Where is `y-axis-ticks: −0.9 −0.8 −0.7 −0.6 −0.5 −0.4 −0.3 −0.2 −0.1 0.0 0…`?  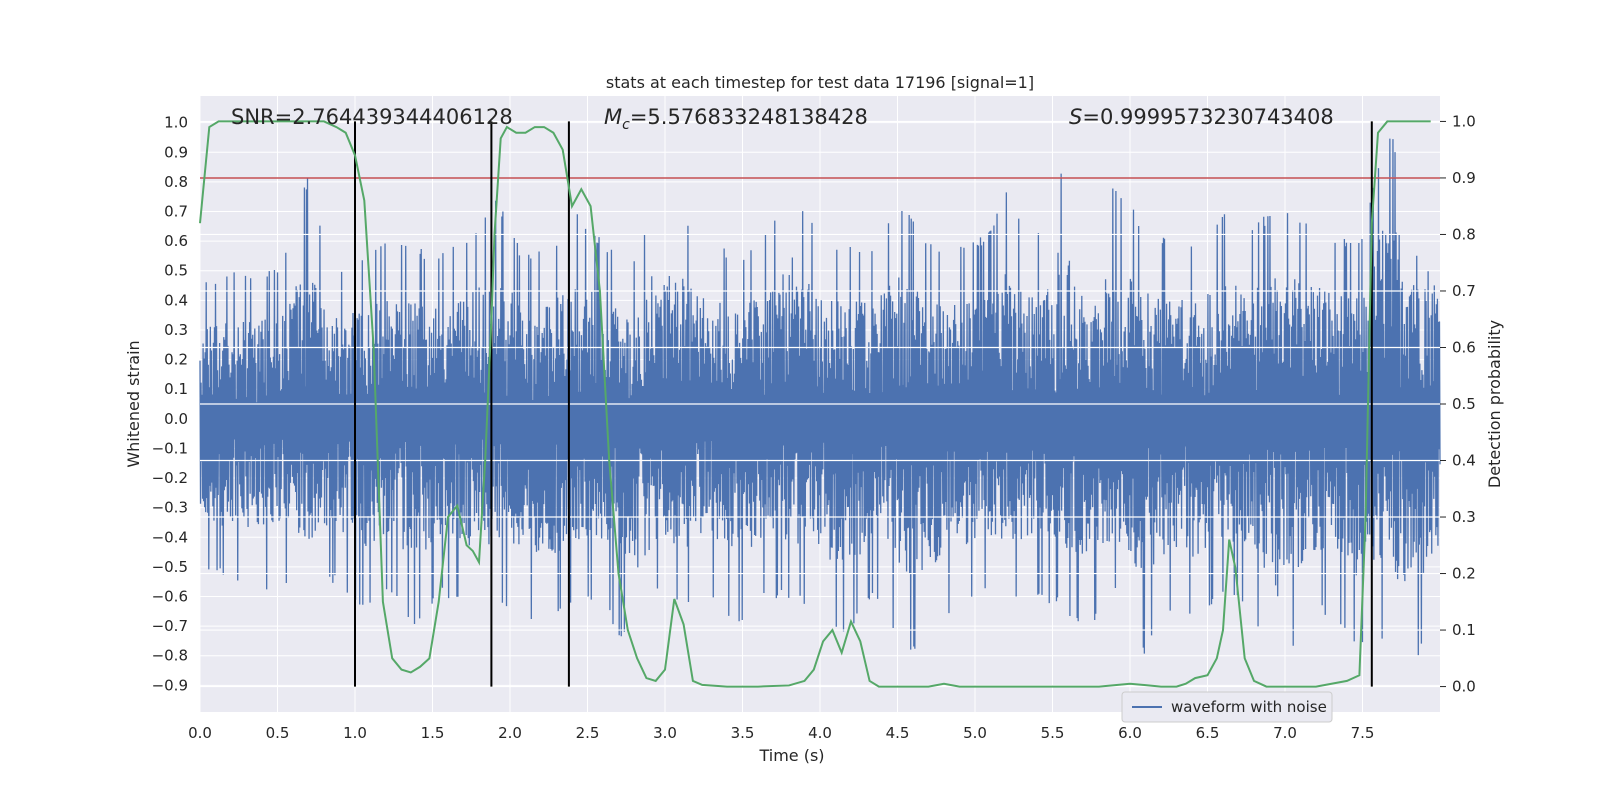
y-axis-ticks: −0.9 −0.8 −0.7 −0.6 −0.5 −0.4 −0.3 −0.2 −0.1 0.0 0… is located at coordinates (170, 404).